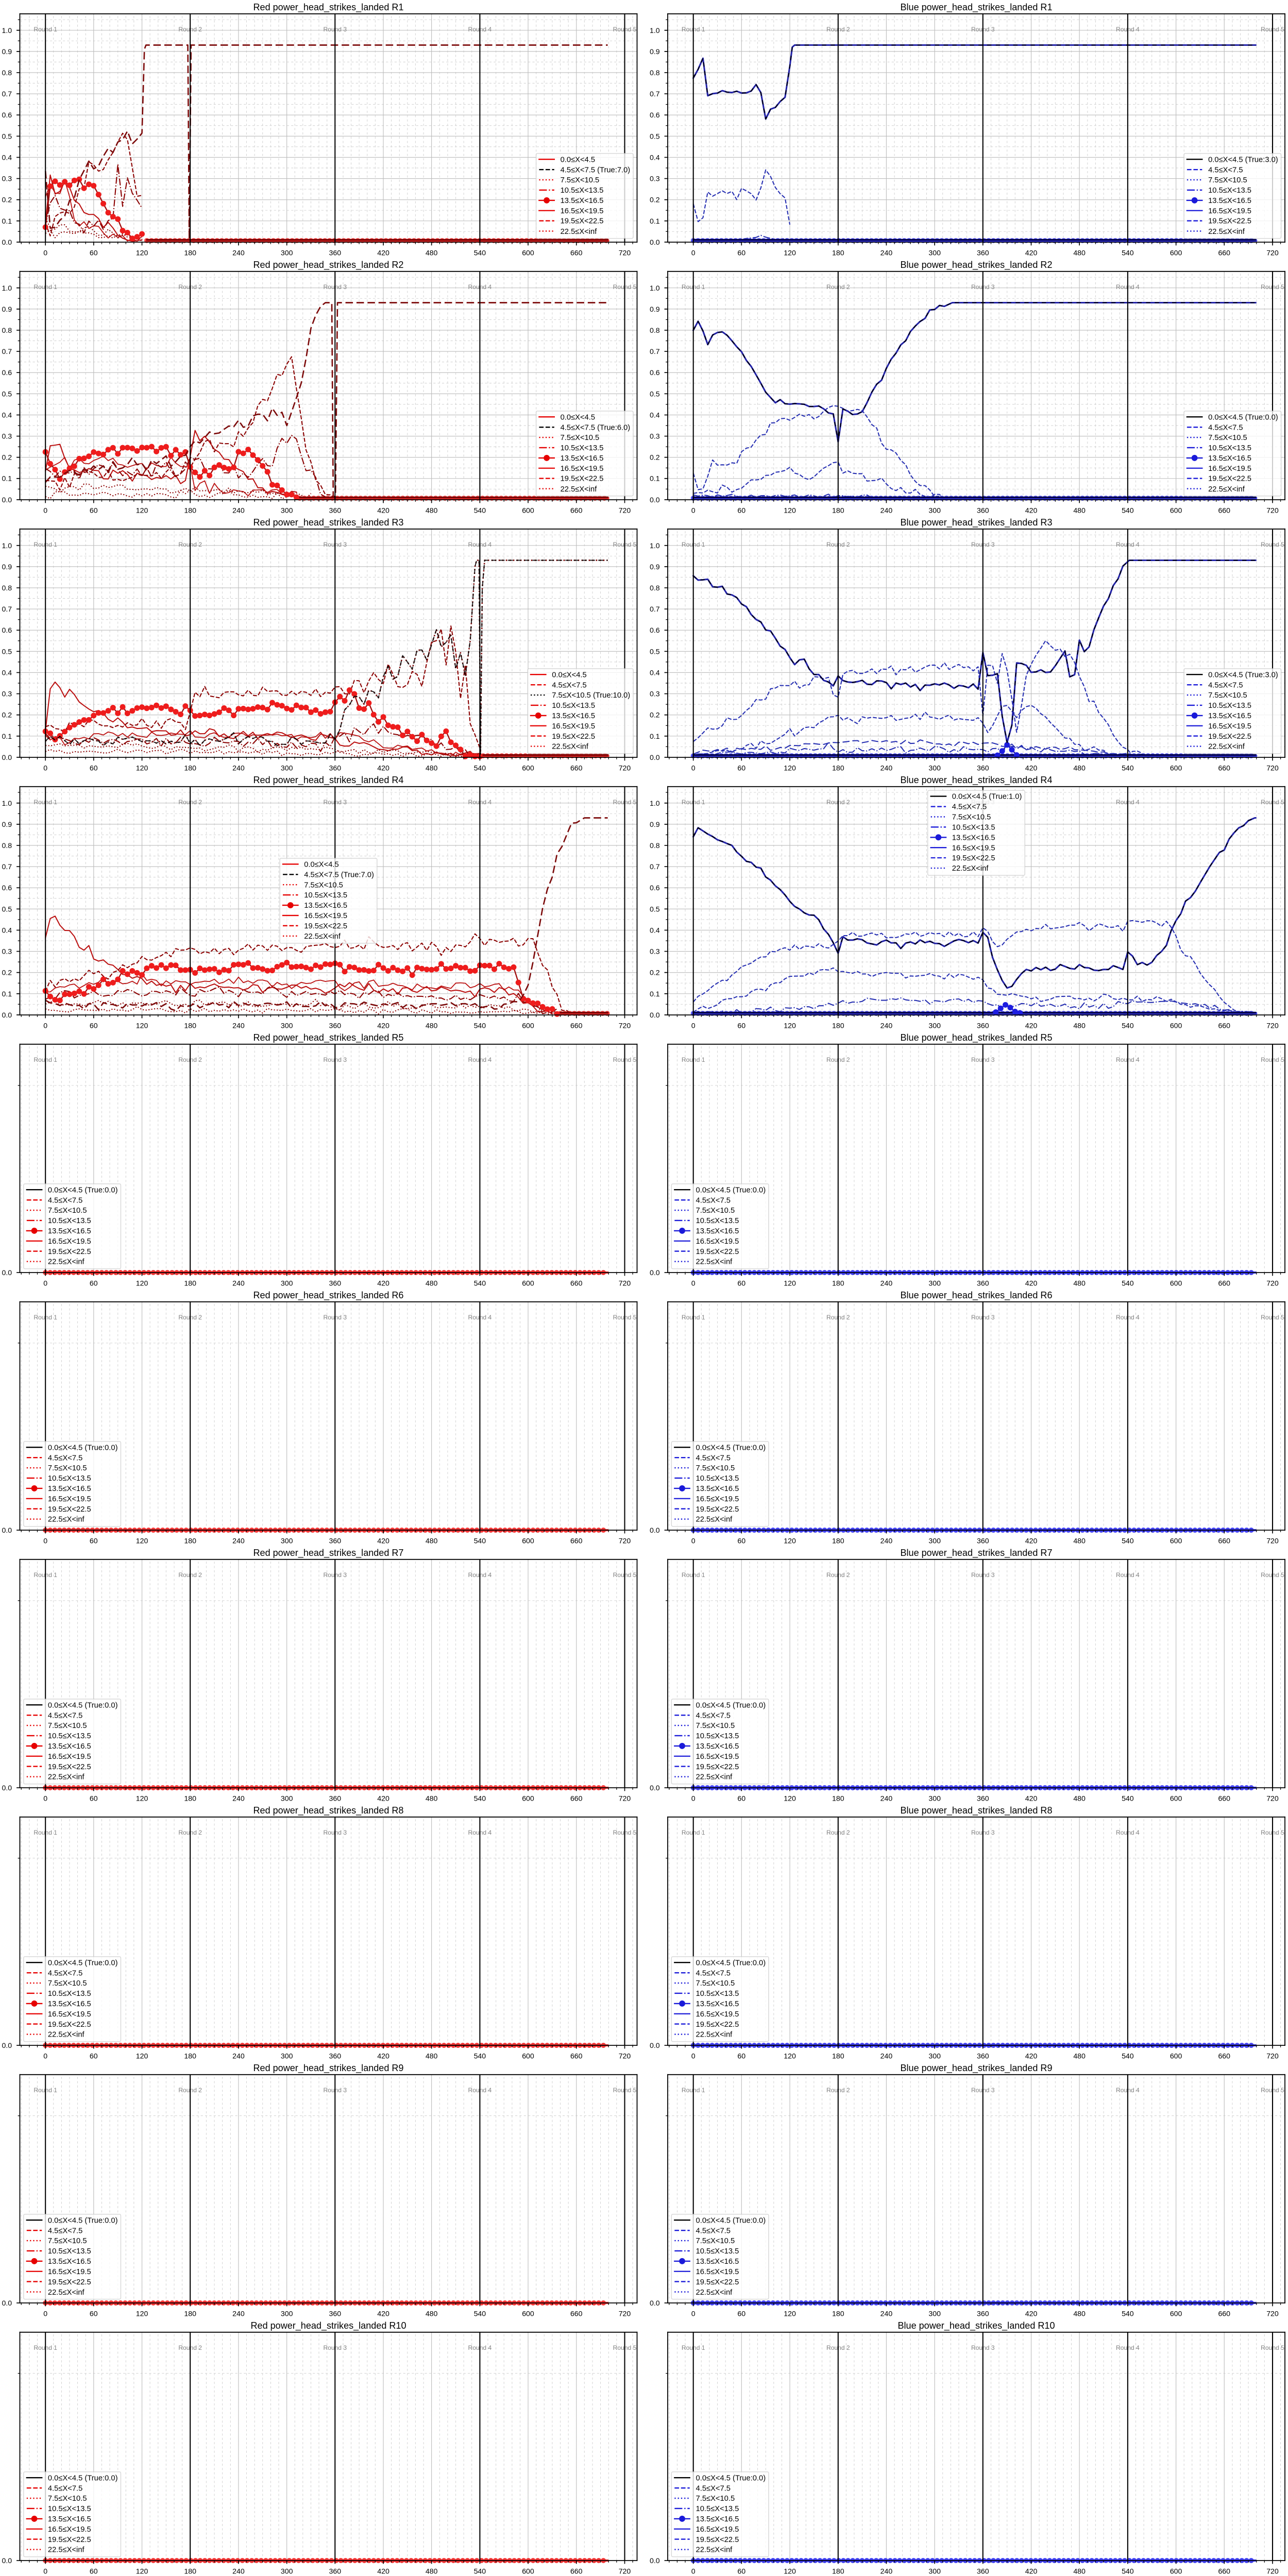 This screenshot has width=1288, height=2576. I want to click on svg-text: 0.7, so click(655, 94).